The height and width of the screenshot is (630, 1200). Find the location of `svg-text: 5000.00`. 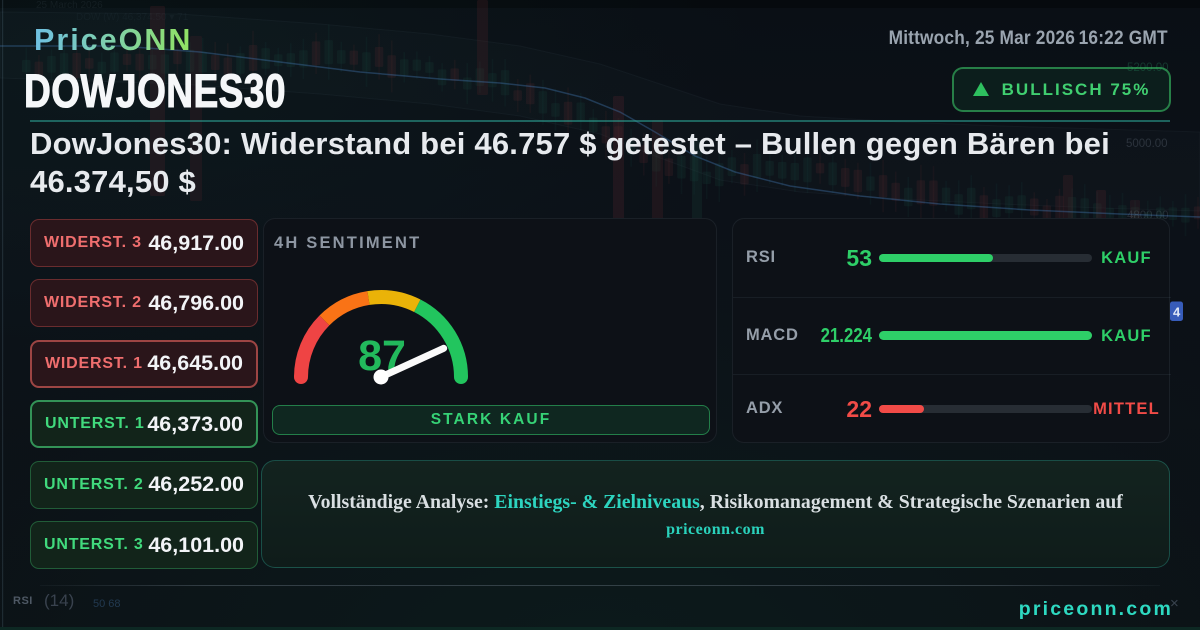

svg-text: 5000.00 is located at coordinates (1147, 144).